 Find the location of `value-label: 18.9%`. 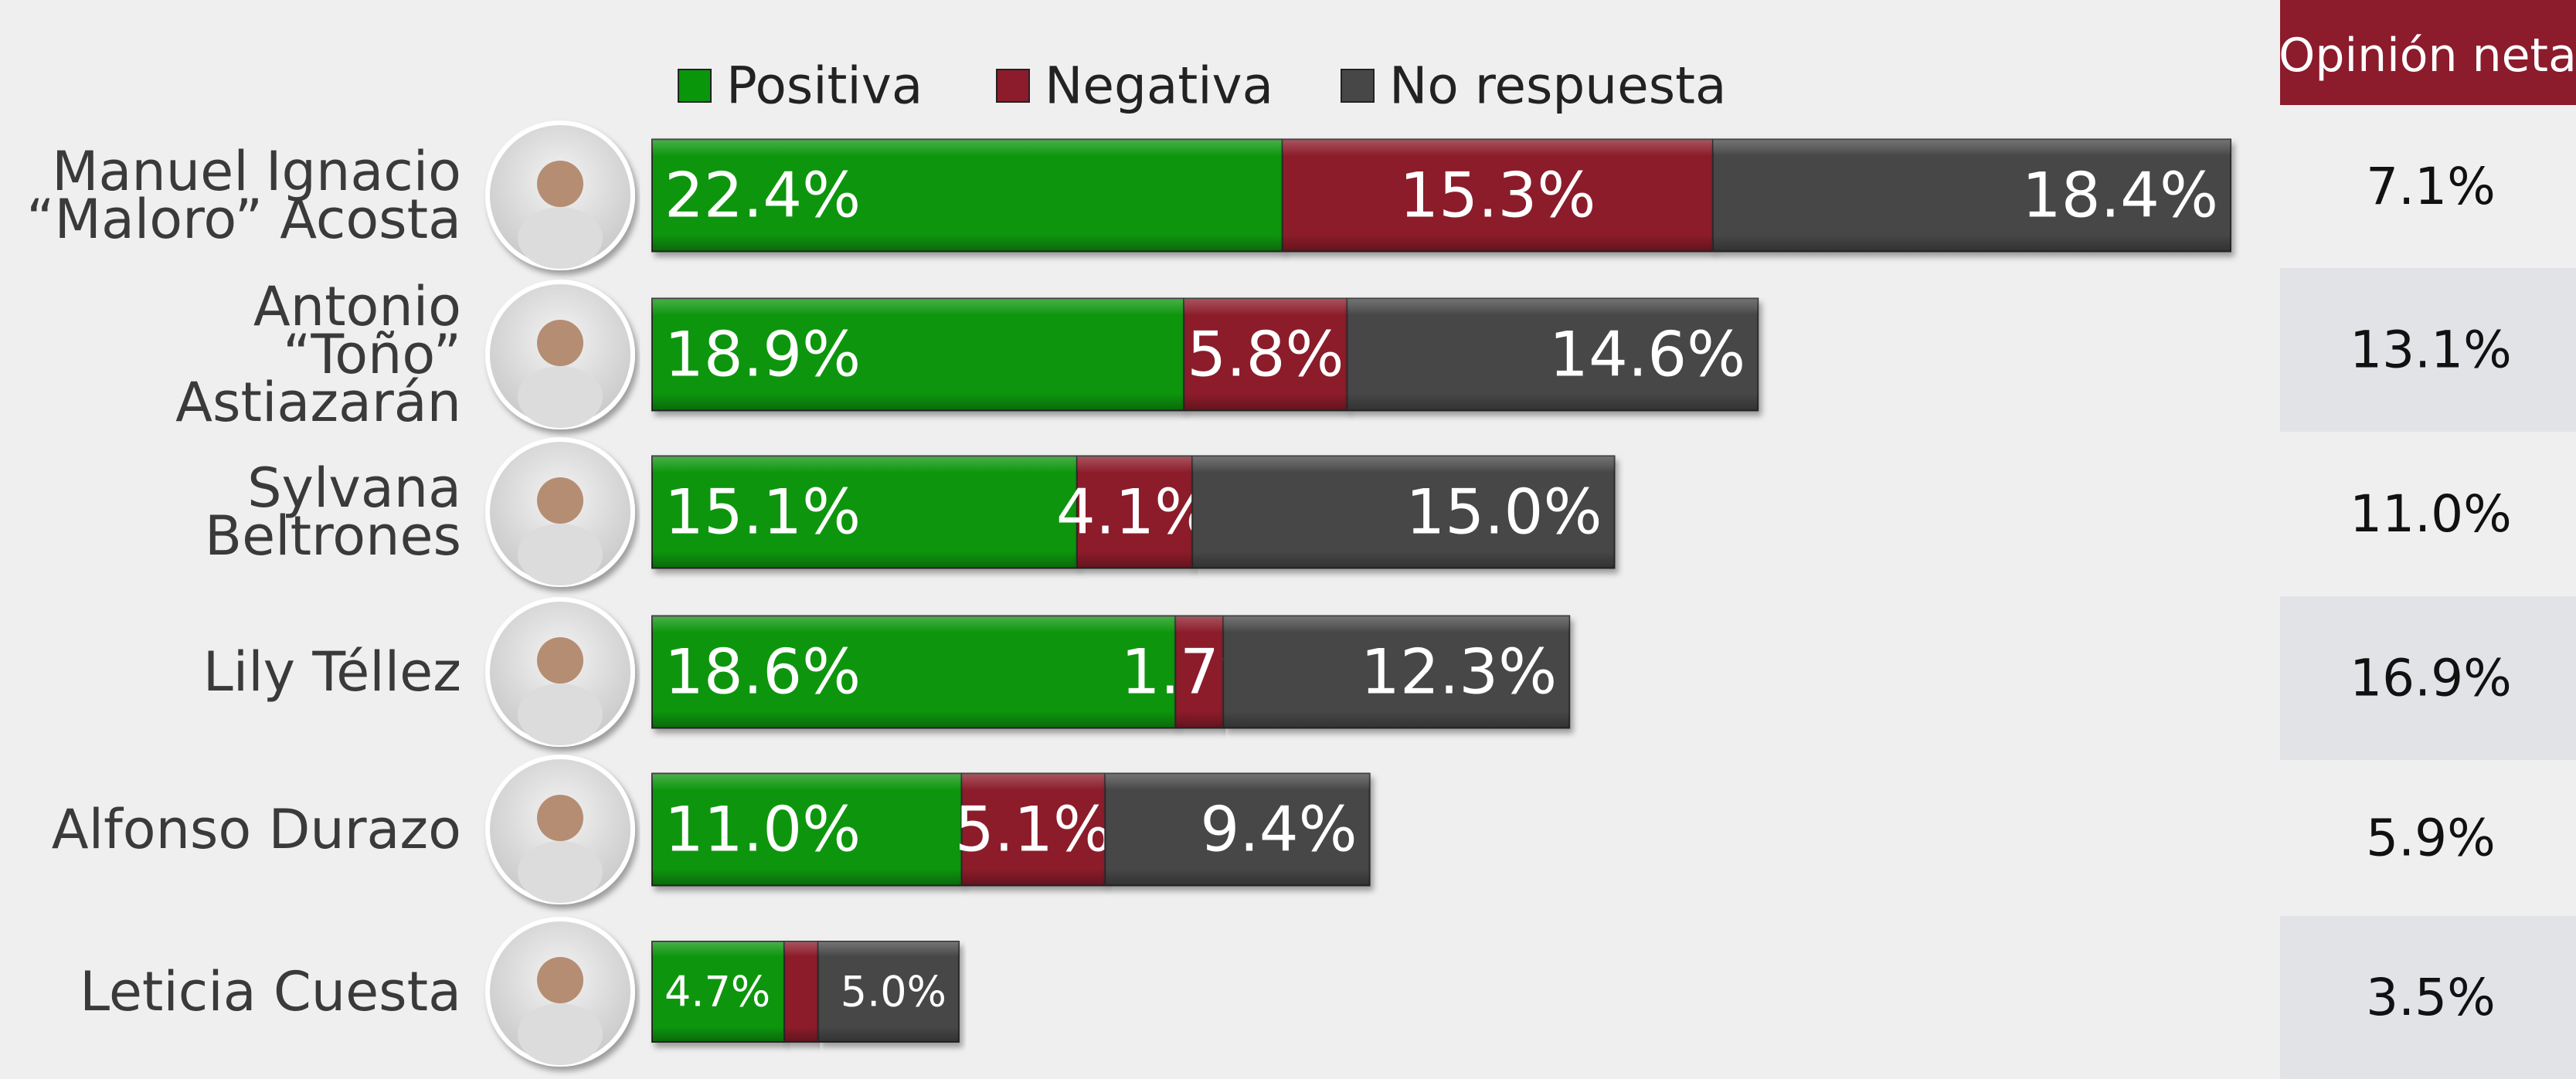

value-label: 18.9% is located at coordinates (762, 355).